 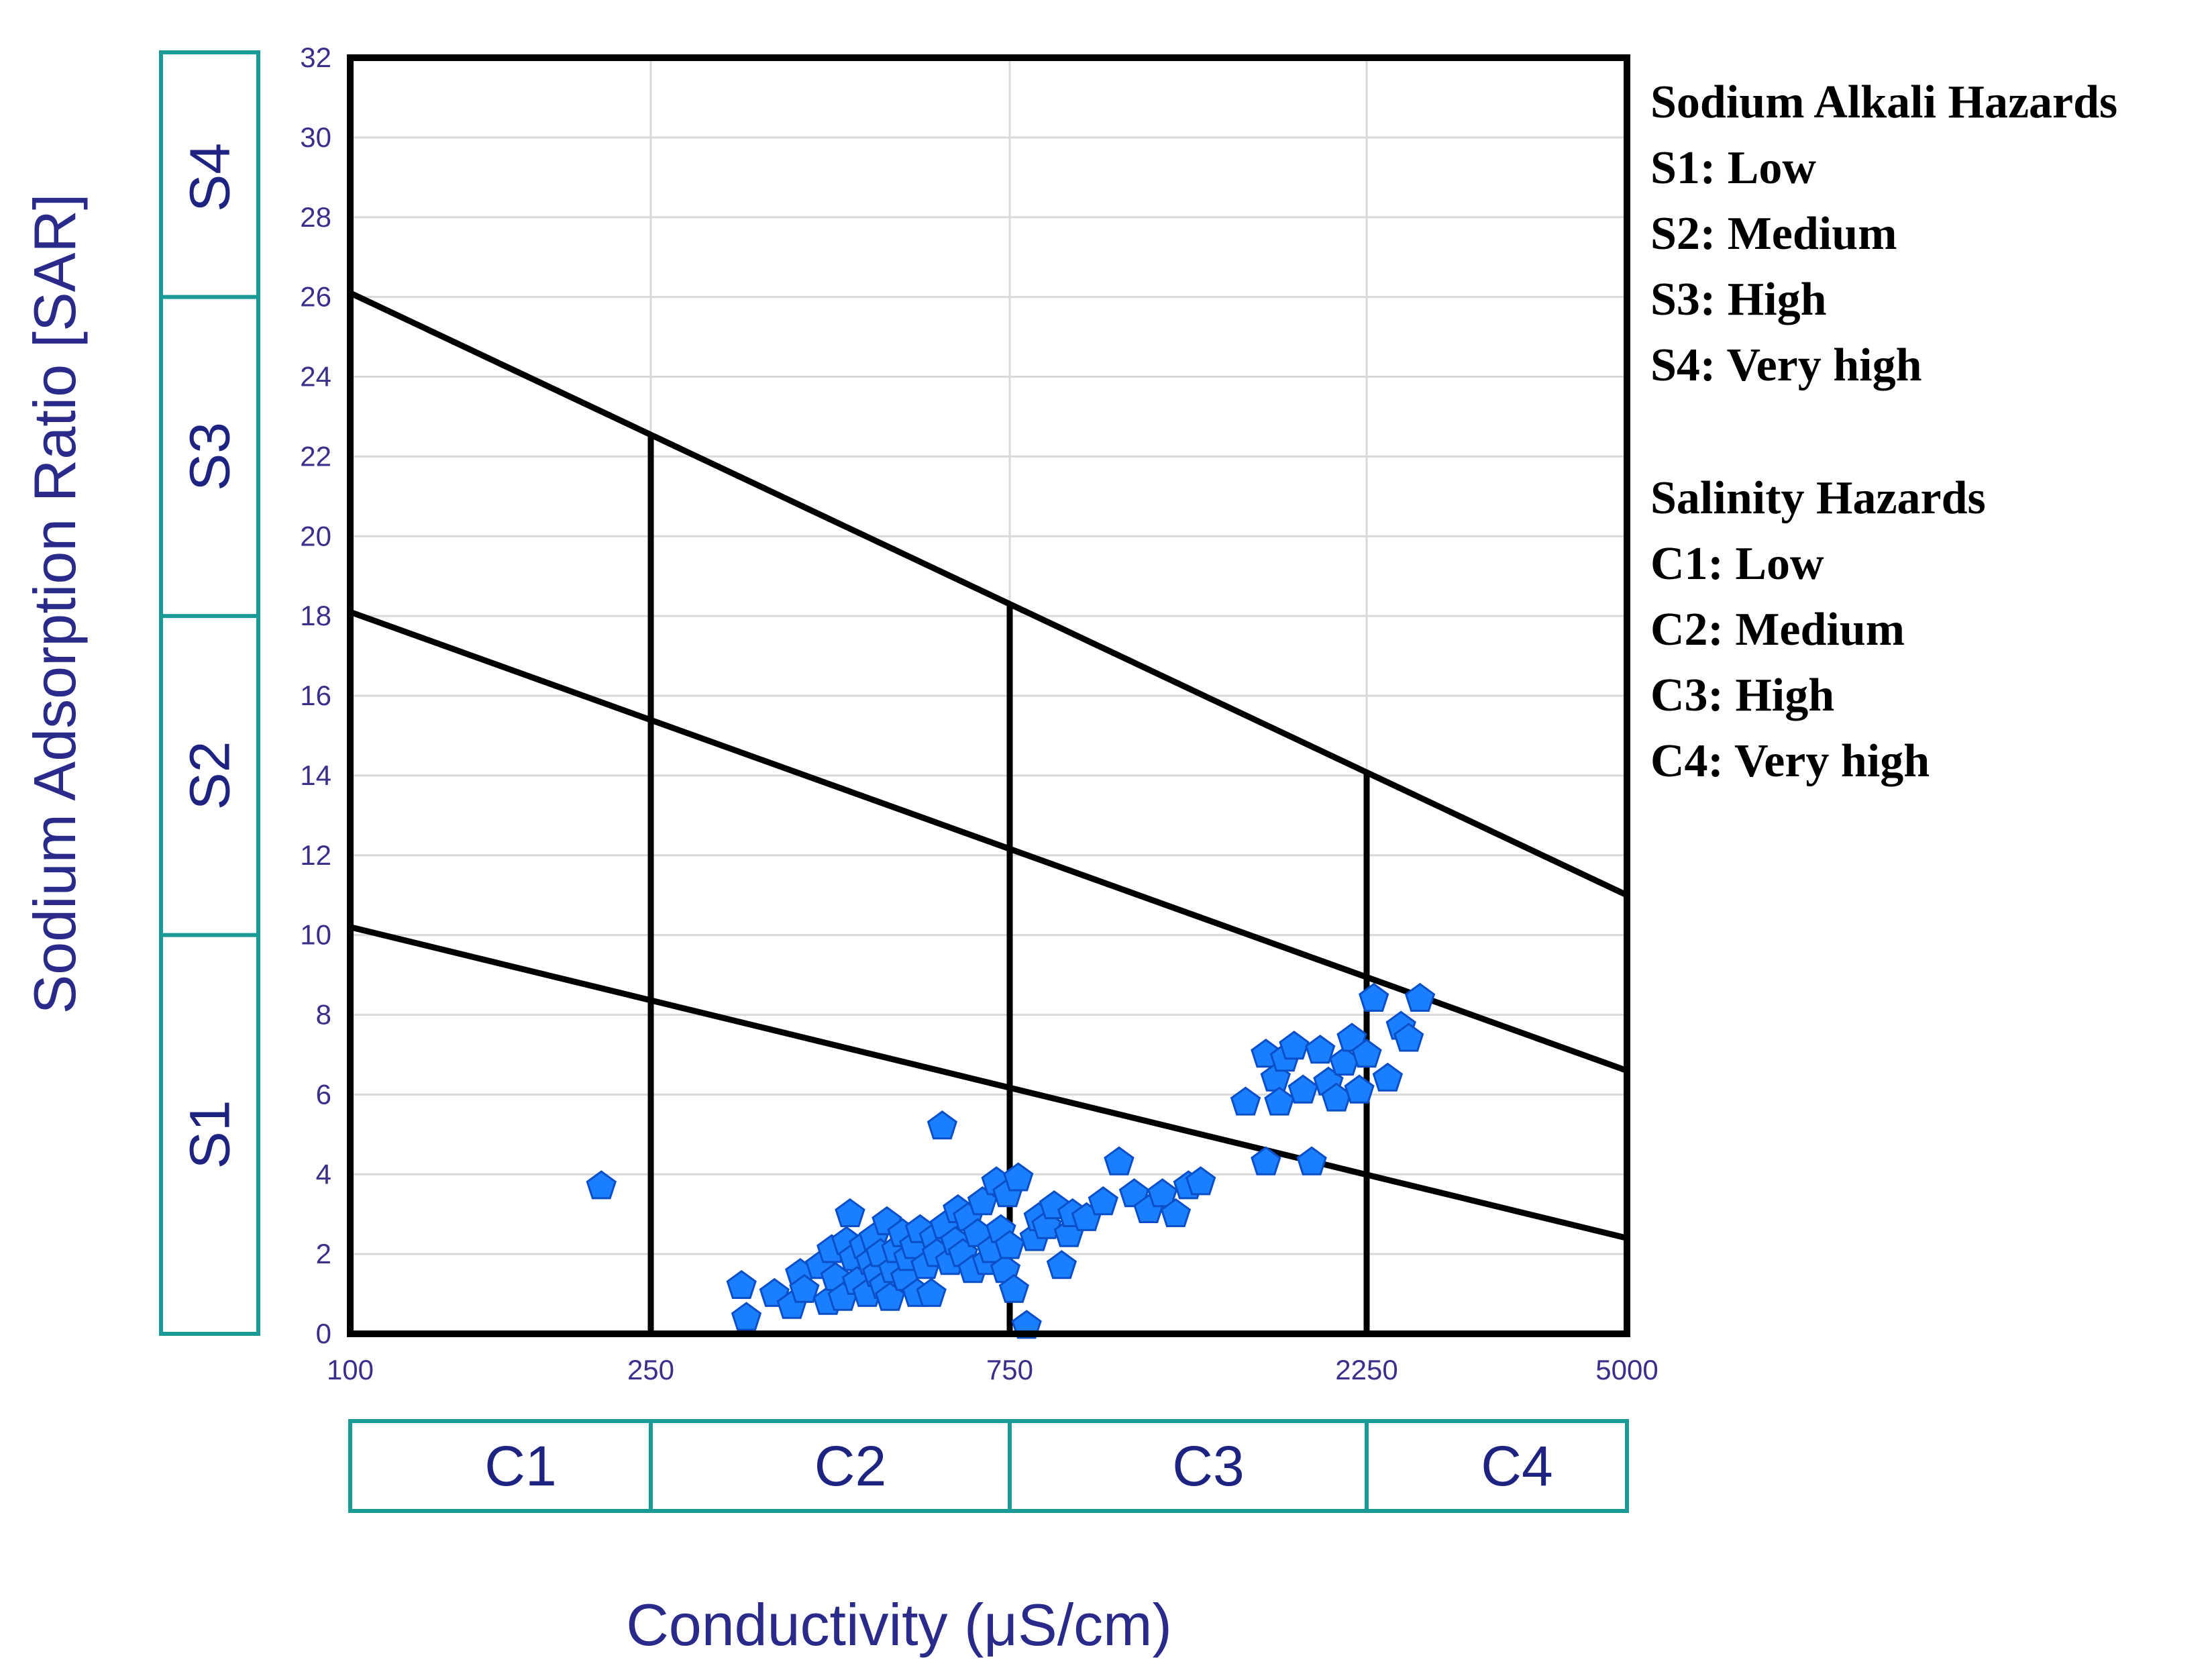 What do you see at coordinates (1777, 630) in the screenshot?
I see `legend-salinity-item: C2: Medium` at bounding box center [1777, 630].